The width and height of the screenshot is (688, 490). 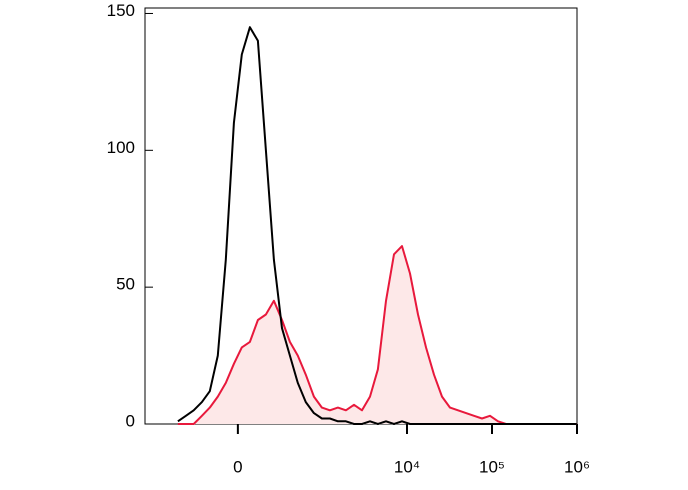 What do you see at coordinates (577, 466) in the screenshot?
I see `x-tick-label: 10⁶` at bounding box center [577, 466].